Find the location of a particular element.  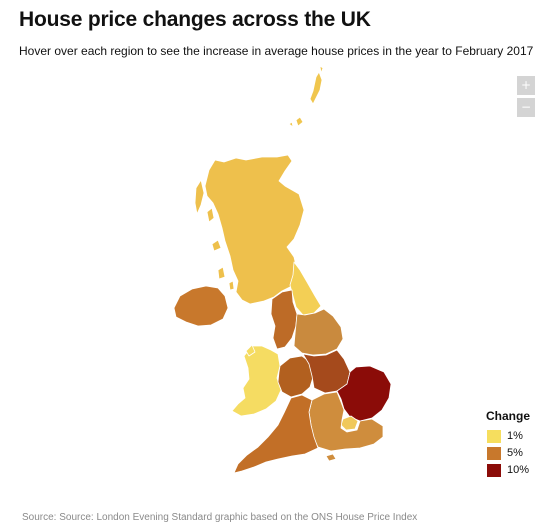

legend-item: 10% is located at coordinates (510, 470).